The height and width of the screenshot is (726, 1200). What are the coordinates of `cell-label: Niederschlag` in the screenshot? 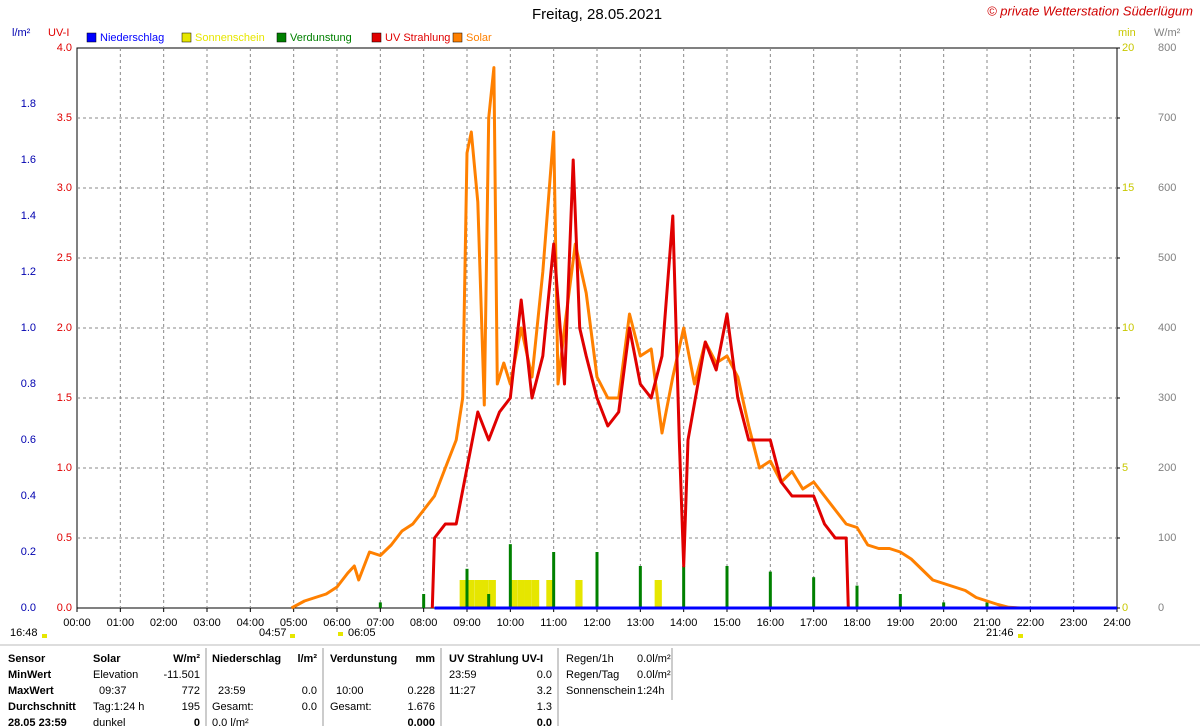 It's located at (246, 659).